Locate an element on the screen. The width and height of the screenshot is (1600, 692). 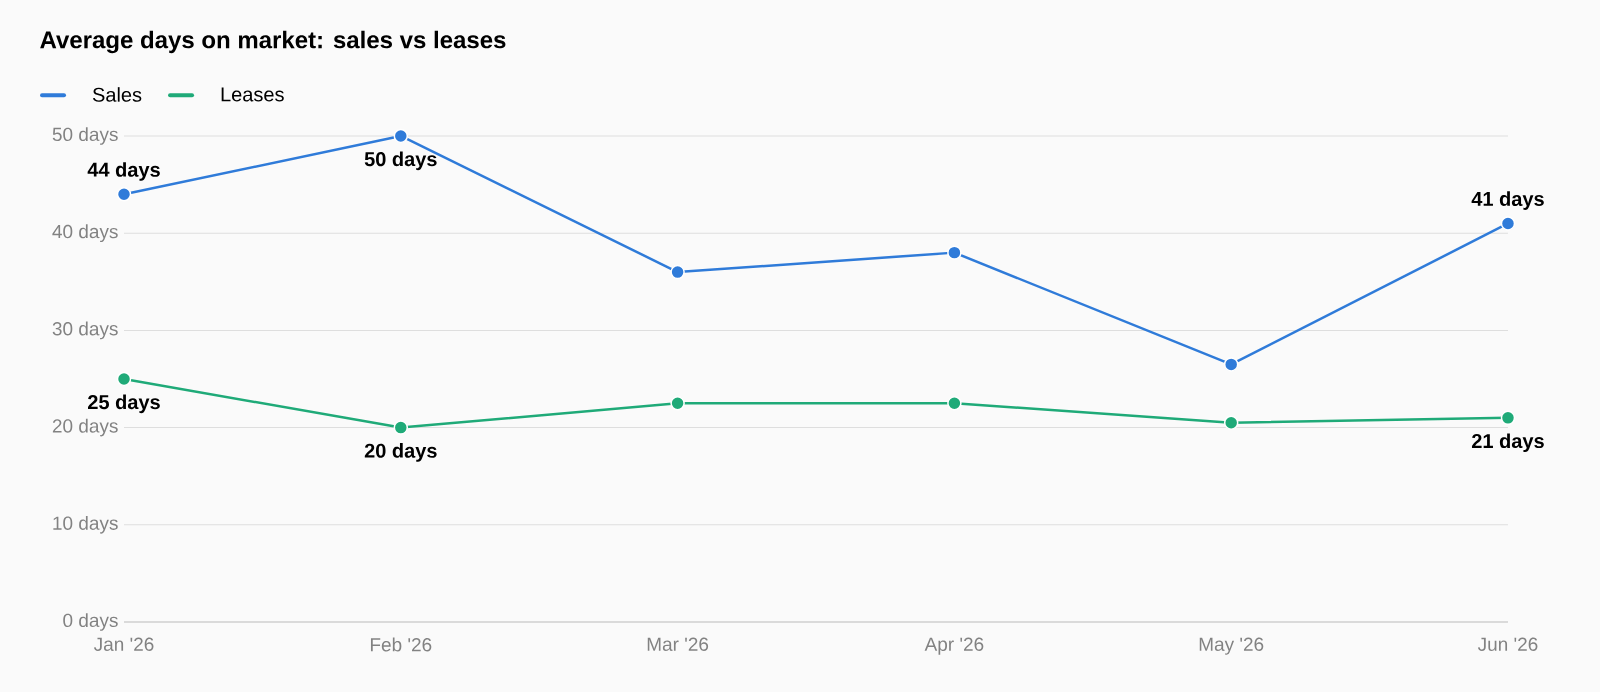
data-label: 21 days is located at coordinates (1507, 443).